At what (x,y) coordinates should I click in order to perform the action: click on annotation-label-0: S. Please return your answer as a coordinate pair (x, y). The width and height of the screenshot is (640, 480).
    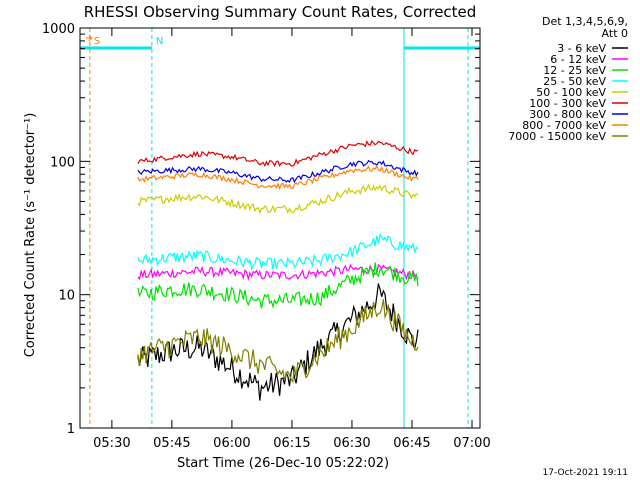
    Looking at the image, I should click on (97, 41).